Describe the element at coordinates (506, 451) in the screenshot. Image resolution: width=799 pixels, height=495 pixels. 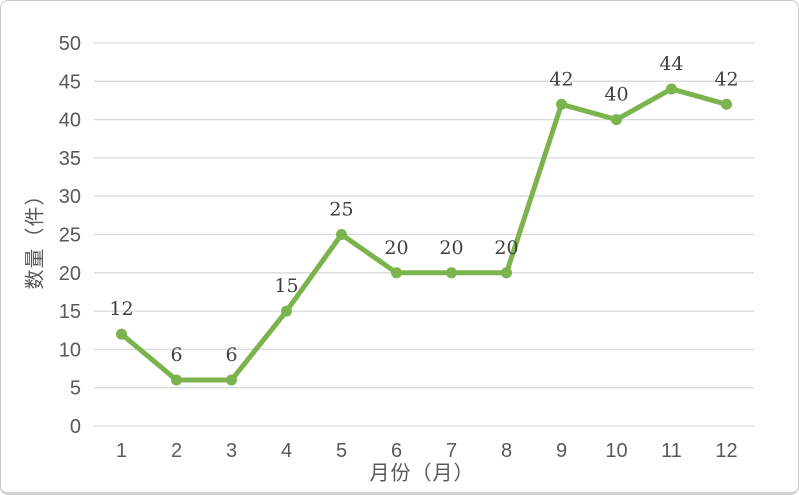
I see `x-tick-label: 8` at that location.